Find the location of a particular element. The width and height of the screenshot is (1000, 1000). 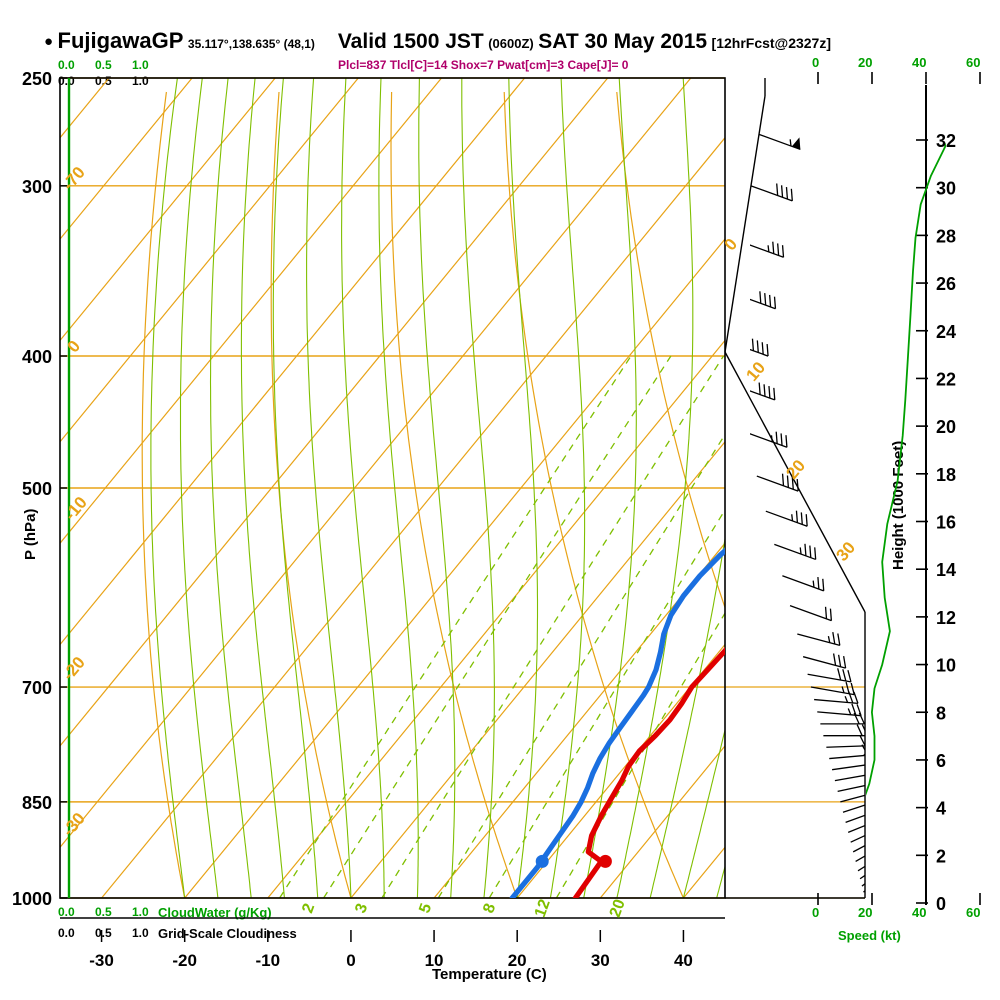

svg-text: 18 is located at coordinates (946, 475).